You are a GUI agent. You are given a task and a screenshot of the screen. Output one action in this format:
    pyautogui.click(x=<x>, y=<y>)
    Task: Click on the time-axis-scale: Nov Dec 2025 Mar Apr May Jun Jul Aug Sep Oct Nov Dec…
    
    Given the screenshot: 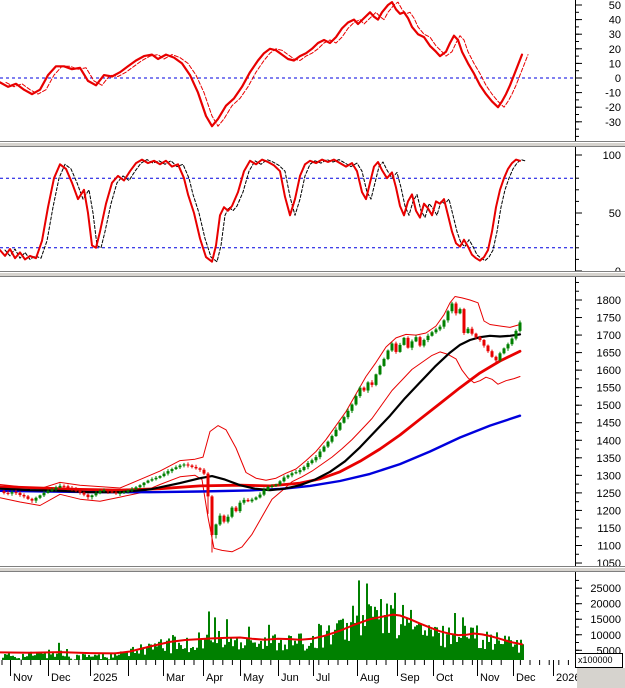 What is the action you would take?
    pyautogui.click(x=290, y=672)
    